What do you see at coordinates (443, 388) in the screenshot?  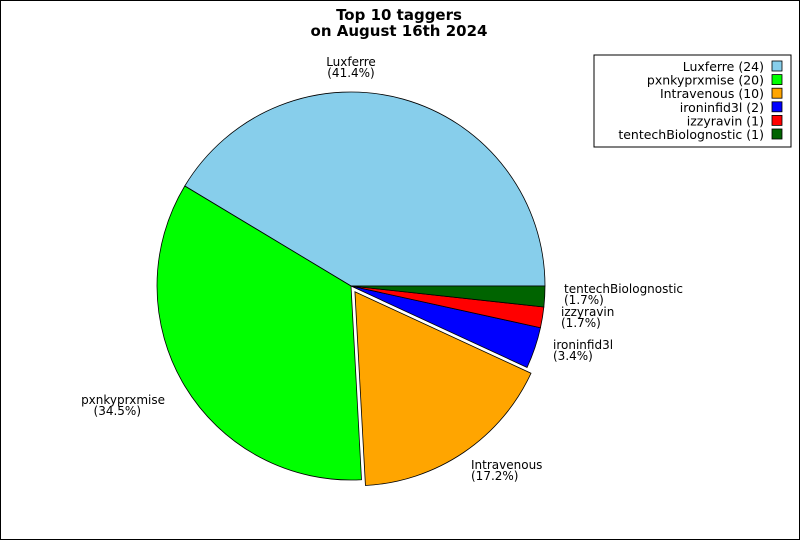 I see `pie-slice-Intravenous` at bounding box center [443, 388].